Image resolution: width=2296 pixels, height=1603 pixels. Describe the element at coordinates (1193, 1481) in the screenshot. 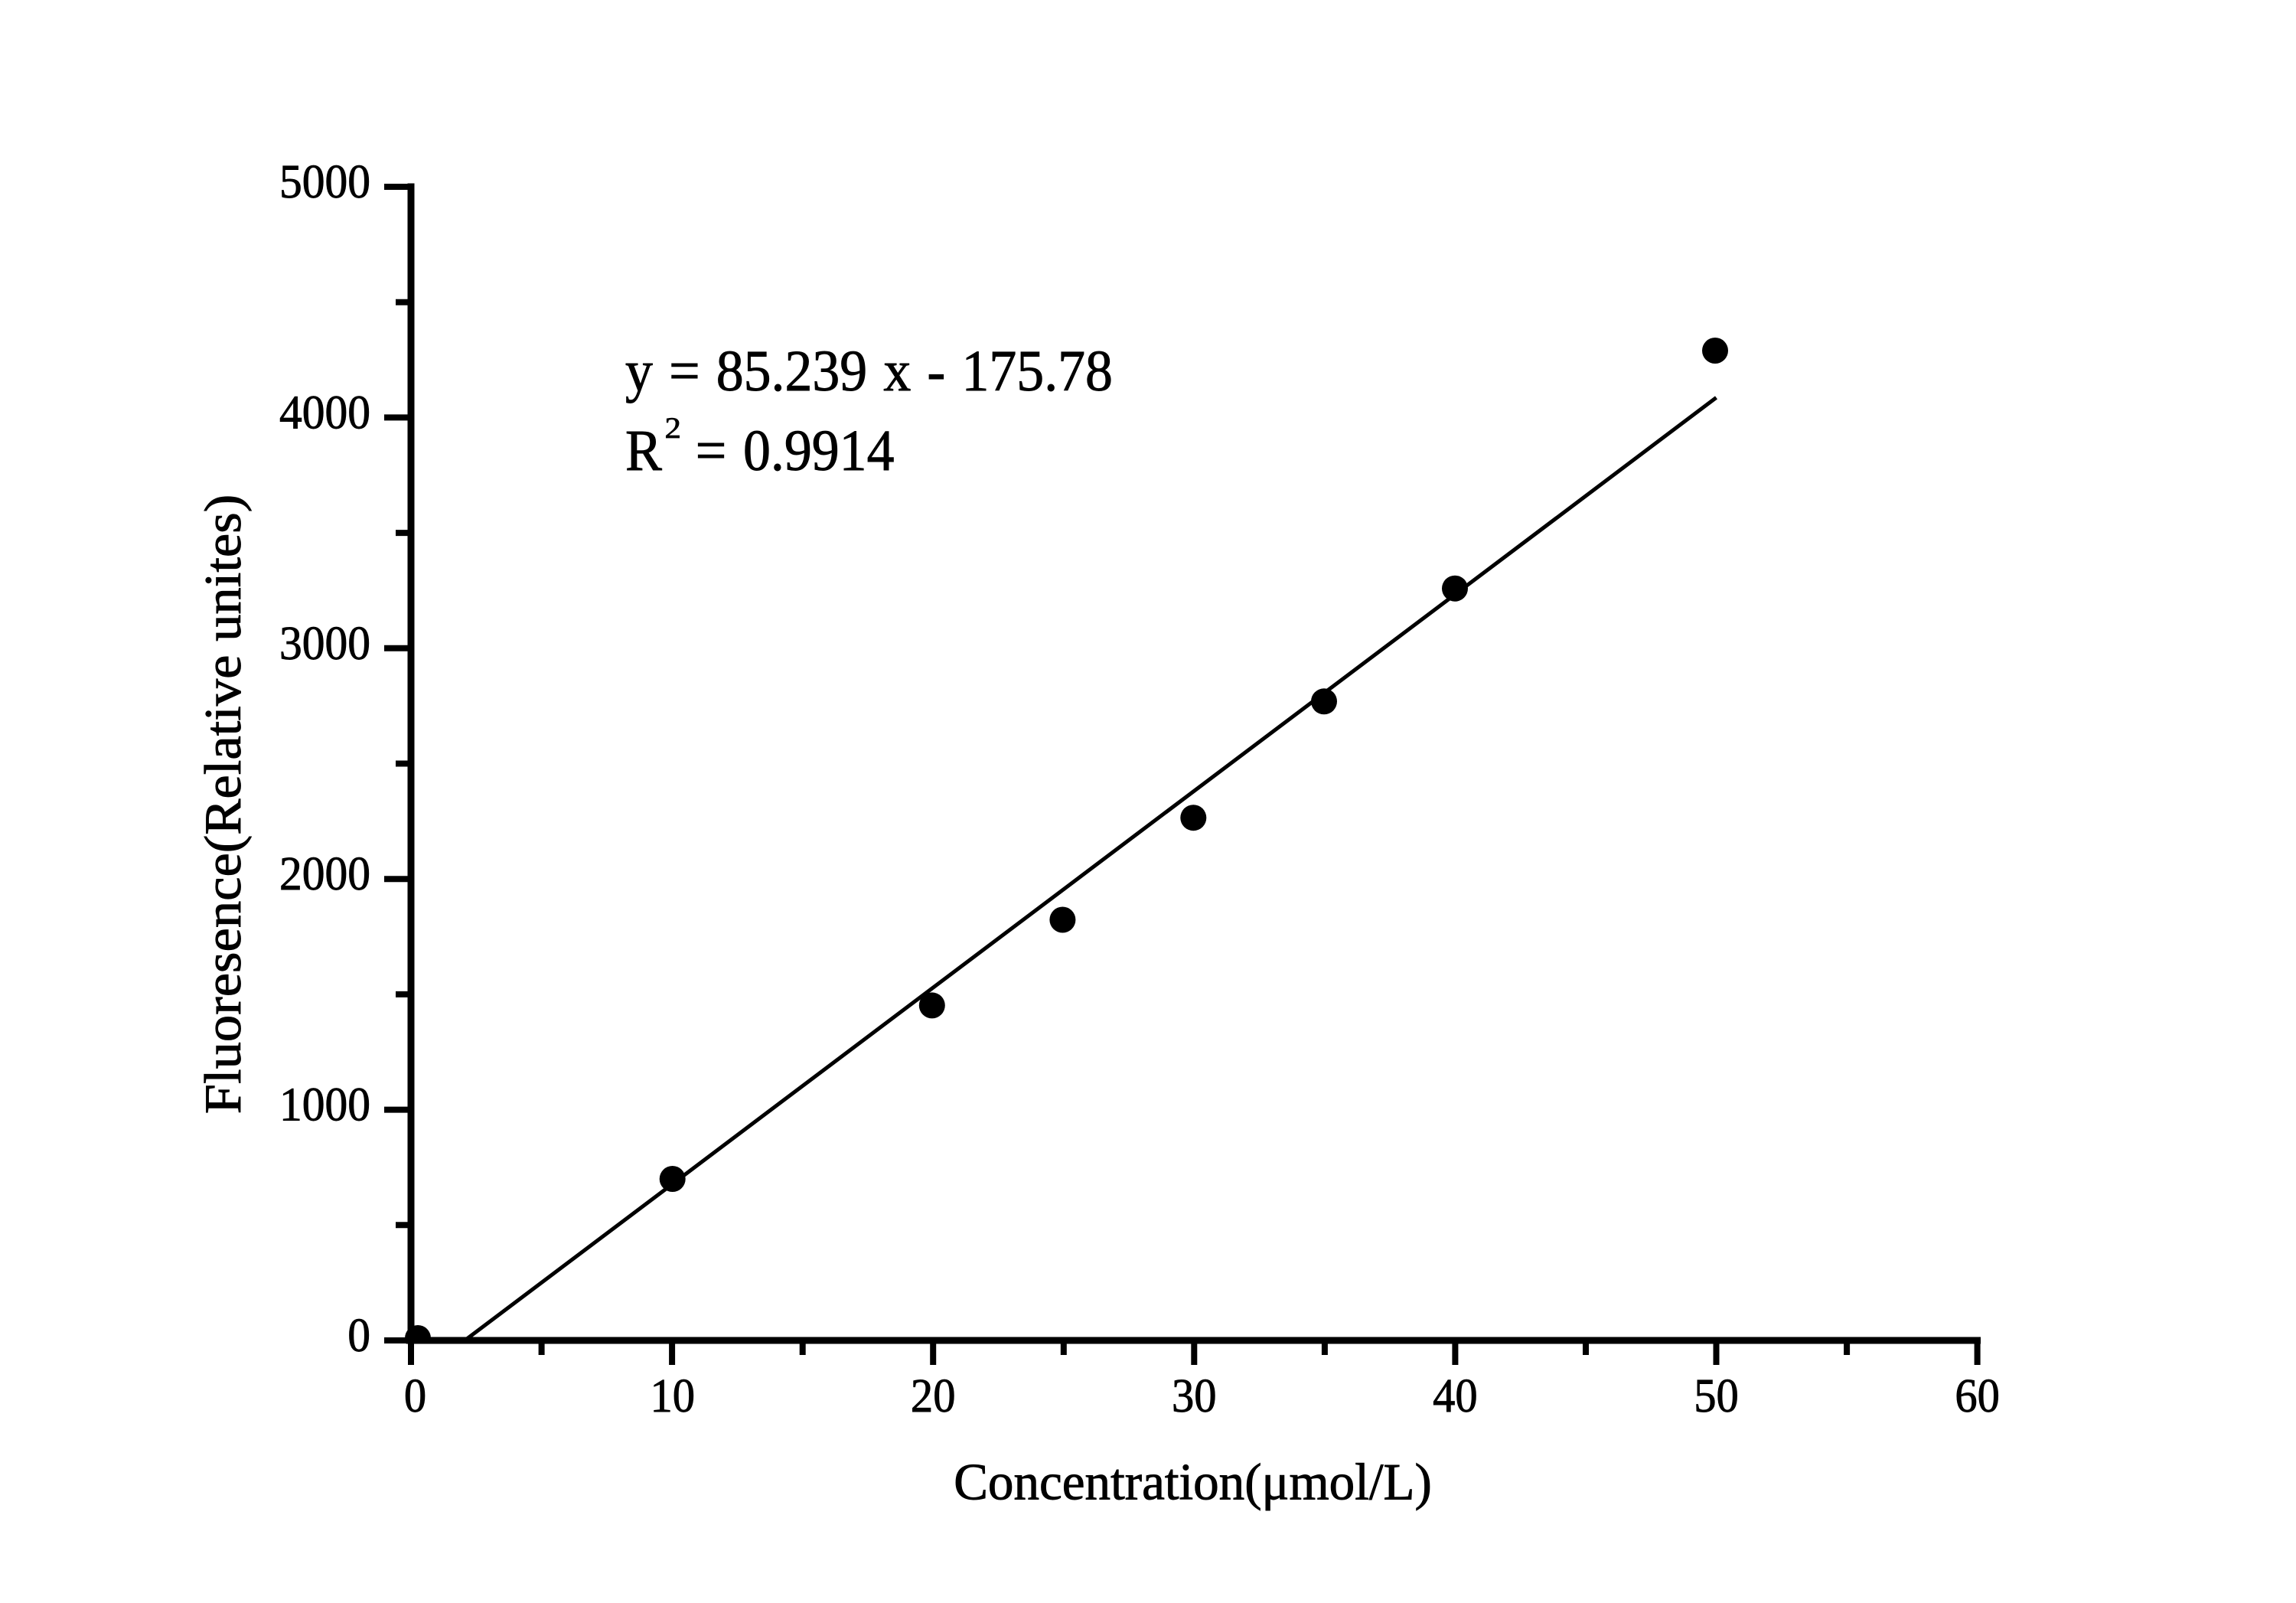

I see `svg-text: Concentration(μmol/L)` at that location.